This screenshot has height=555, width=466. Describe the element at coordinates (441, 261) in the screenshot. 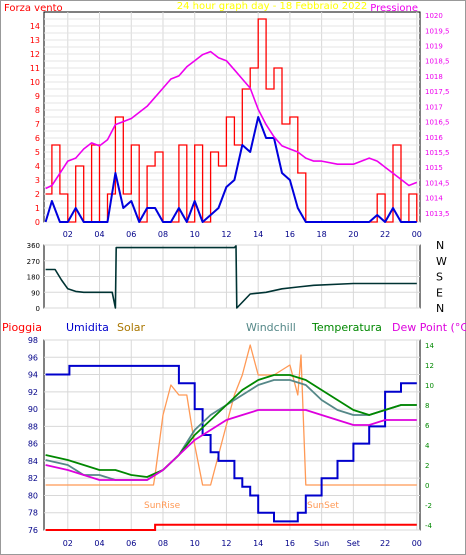

I see `direction-compass-label: W` at that location.